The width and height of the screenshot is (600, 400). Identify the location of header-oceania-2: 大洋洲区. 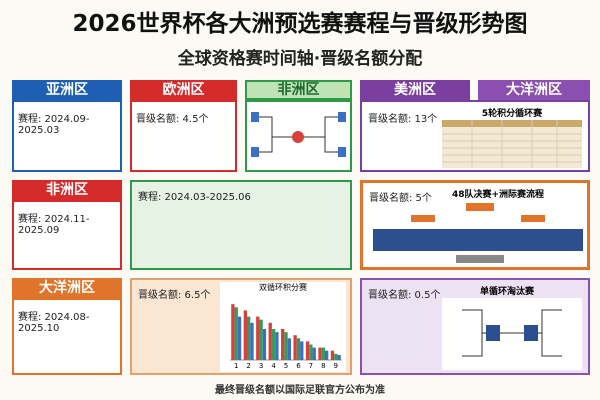
(67, 288).